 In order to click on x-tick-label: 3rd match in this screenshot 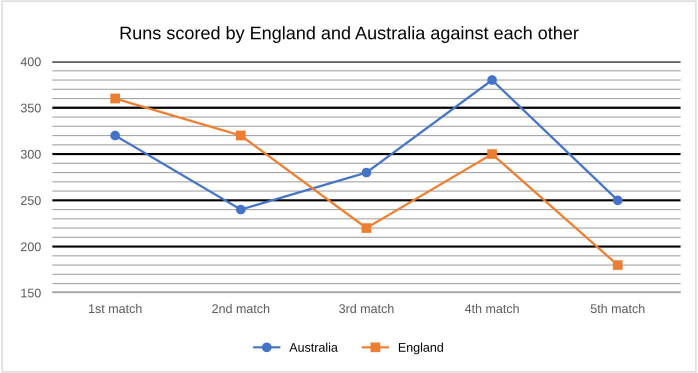, I will do `click(366, 309)`.